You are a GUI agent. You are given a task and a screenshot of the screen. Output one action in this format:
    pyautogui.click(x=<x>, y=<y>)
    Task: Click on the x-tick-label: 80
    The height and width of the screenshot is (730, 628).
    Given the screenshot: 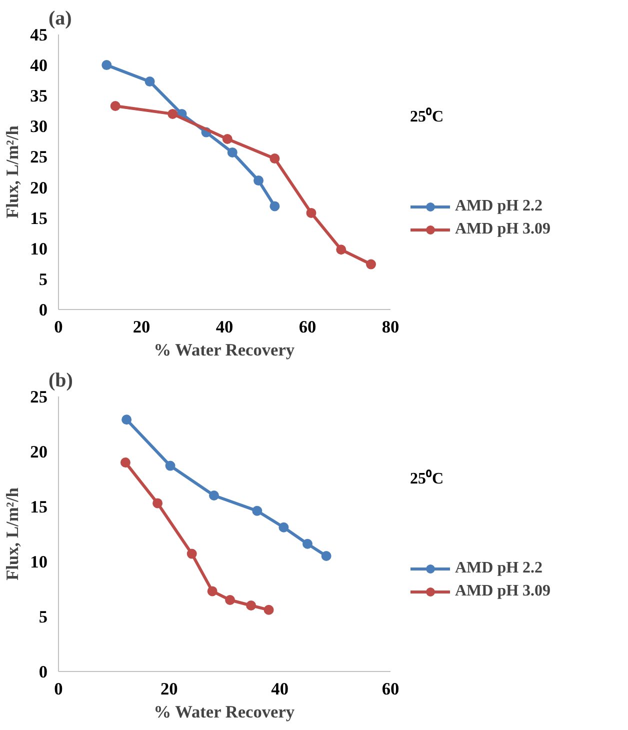 What is the action you would take?
    pyautogui.click(x=391, y=327)
    